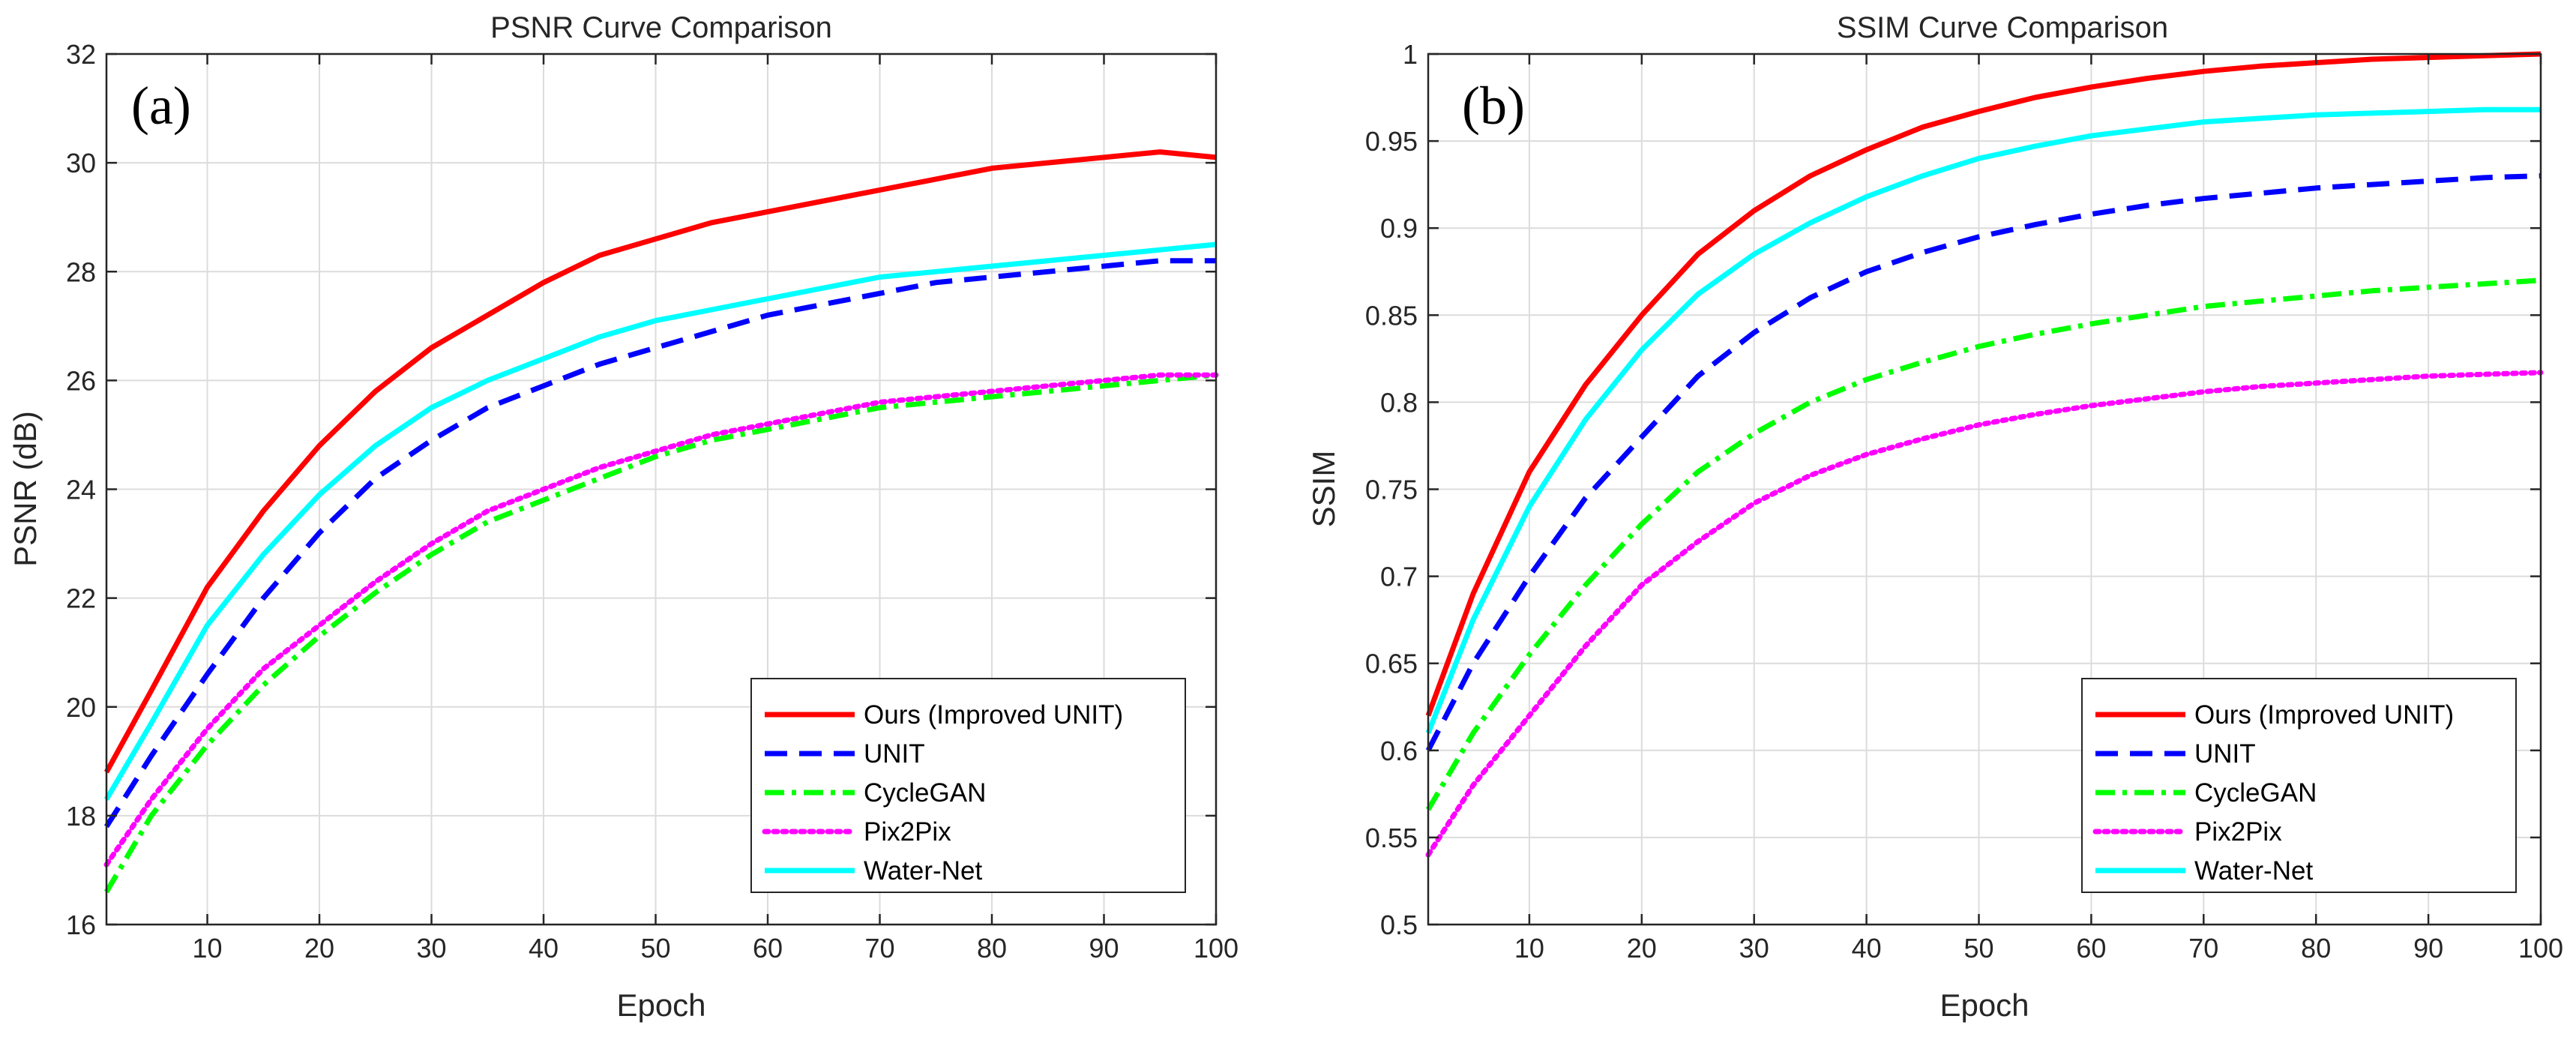  What do you see at coordinates (1399, 402) in the screenshot?
I see `y-tick-label: 0.8` at bounding box center [1399, 402].